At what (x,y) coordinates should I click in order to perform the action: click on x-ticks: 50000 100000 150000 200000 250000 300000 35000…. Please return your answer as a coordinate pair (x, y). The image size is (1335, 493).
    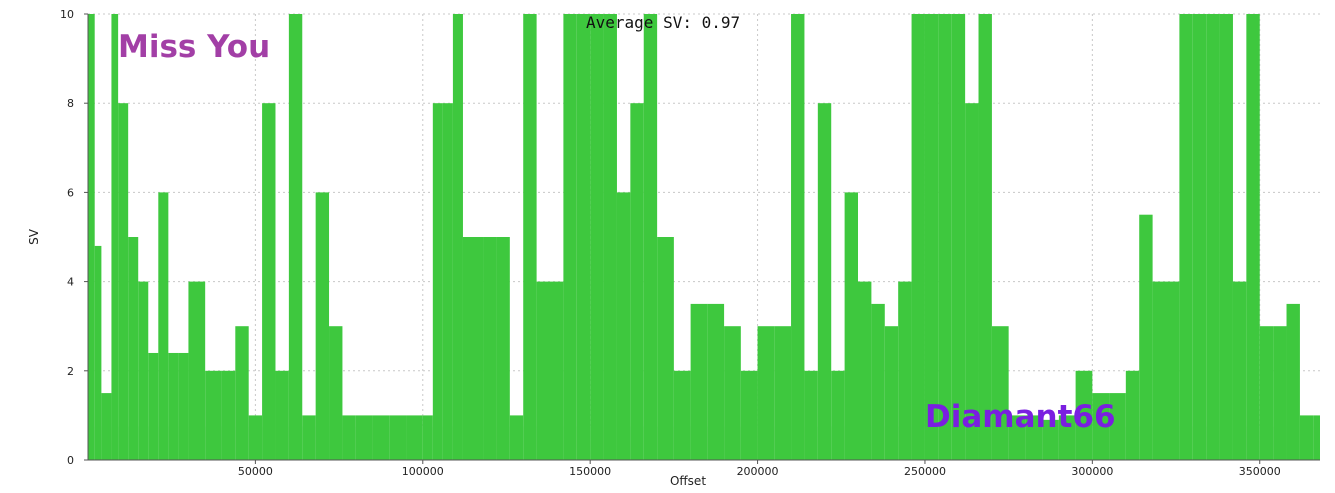
    Looking at the image, I should click on (759, 469).